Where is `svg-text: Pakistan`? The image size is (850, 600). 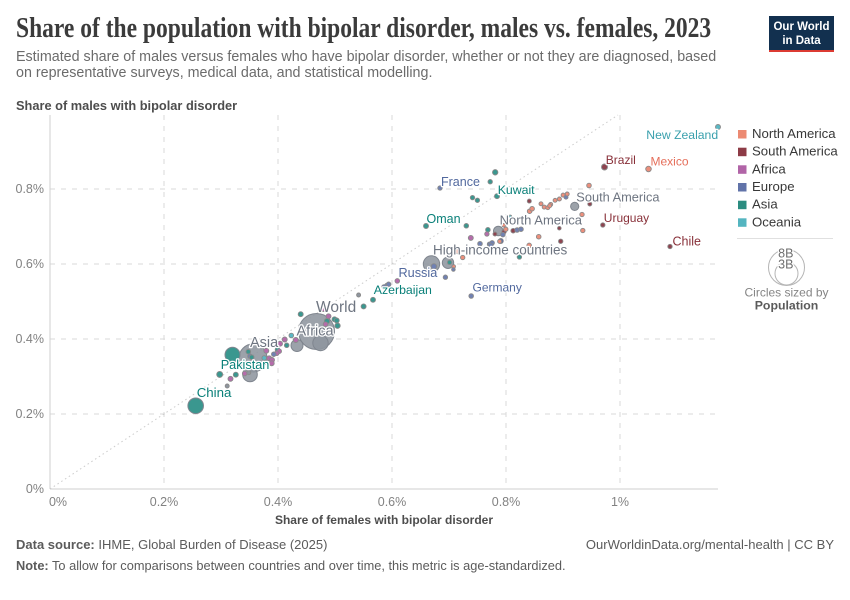
svg-text: Pakistan is located at coordinates (245, 365).